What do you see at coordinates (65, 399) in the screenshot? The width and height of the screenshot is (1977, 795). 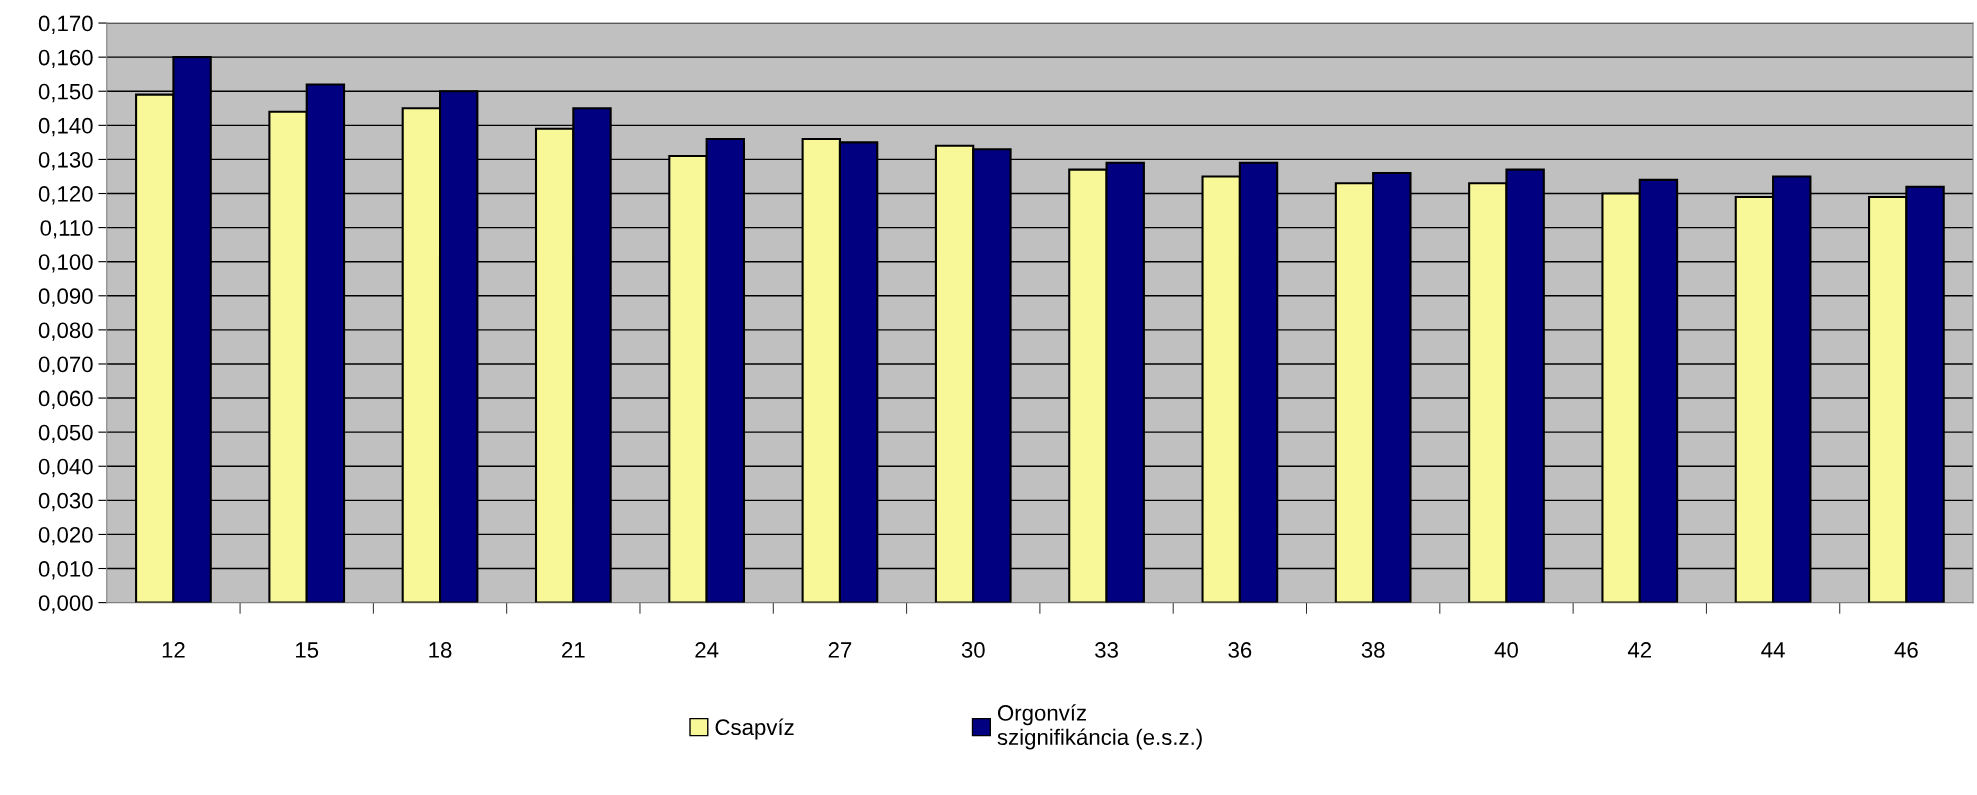 I see `y-tick-label: 0,060` at bounding box center [65, 399].